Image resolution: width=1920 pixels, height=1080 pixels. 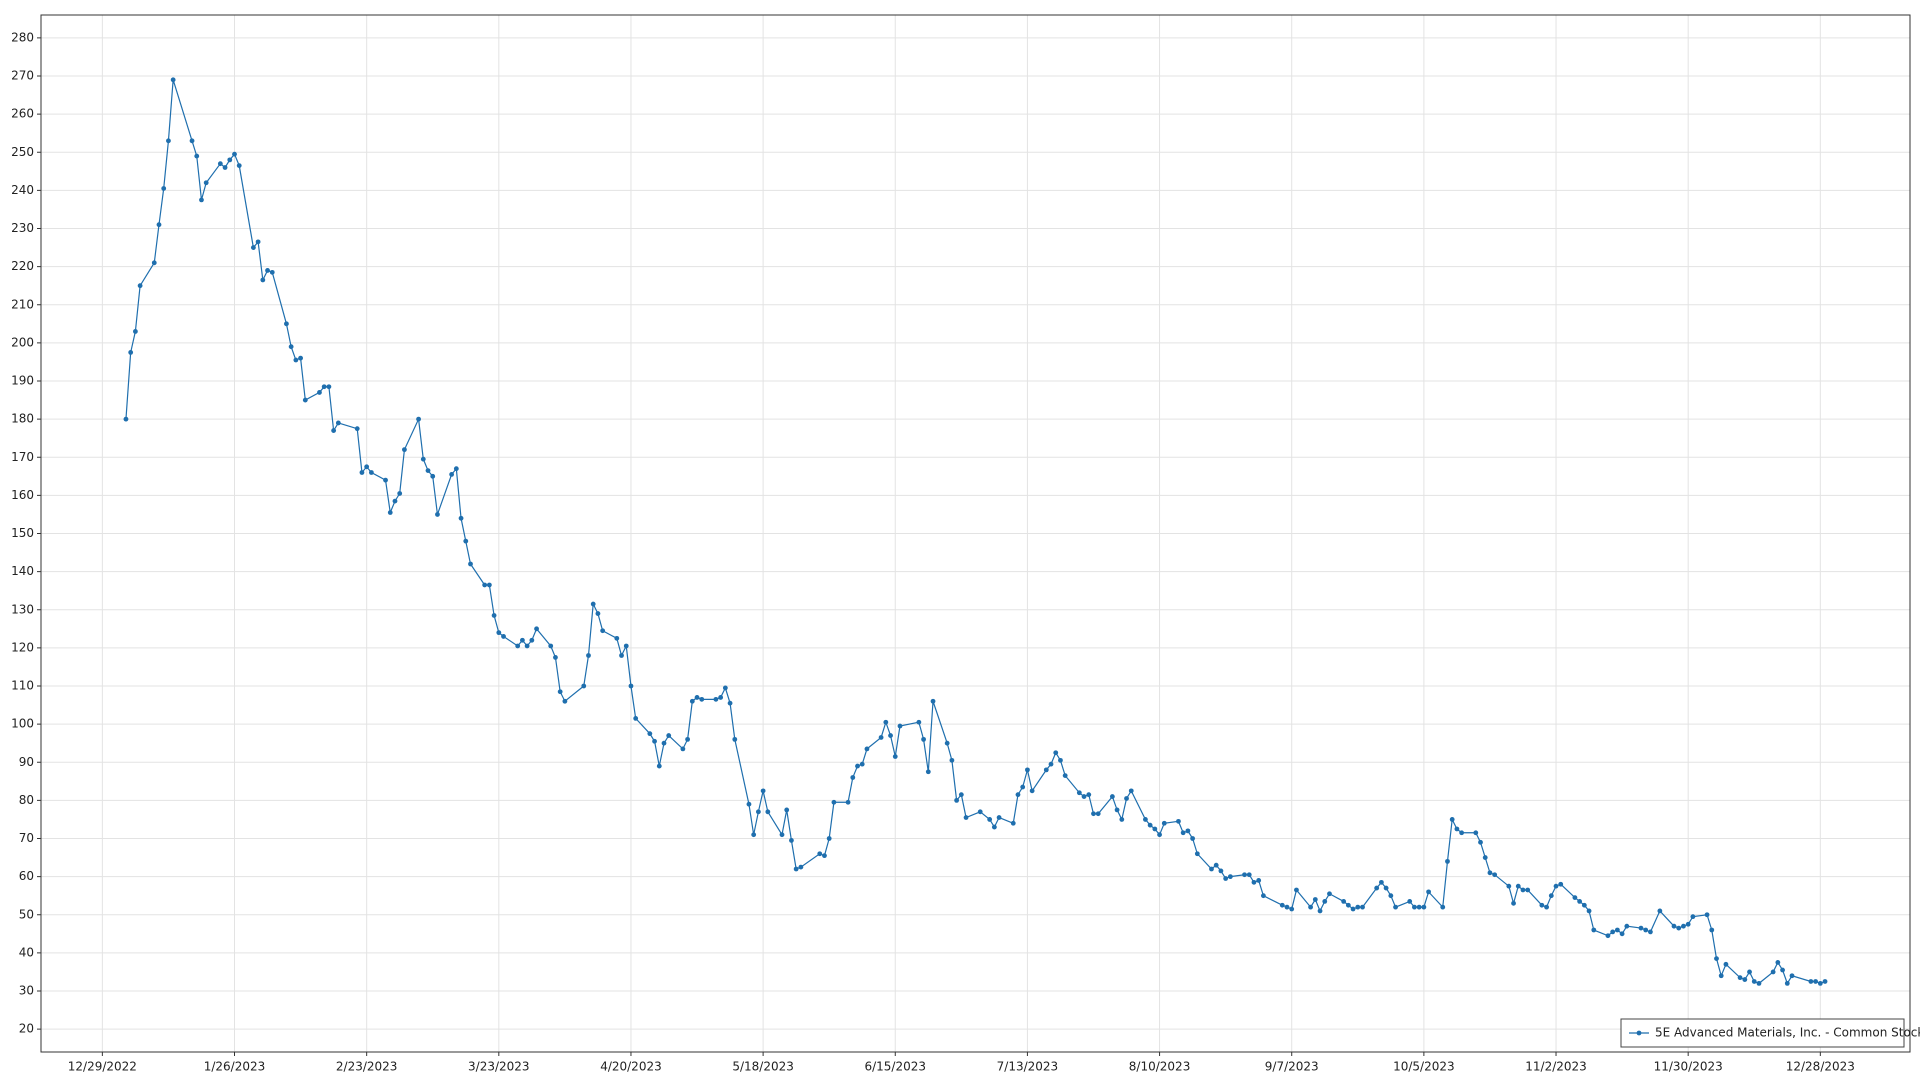 I want to click on y-tick-label: 260, so click(x=22, y=114).